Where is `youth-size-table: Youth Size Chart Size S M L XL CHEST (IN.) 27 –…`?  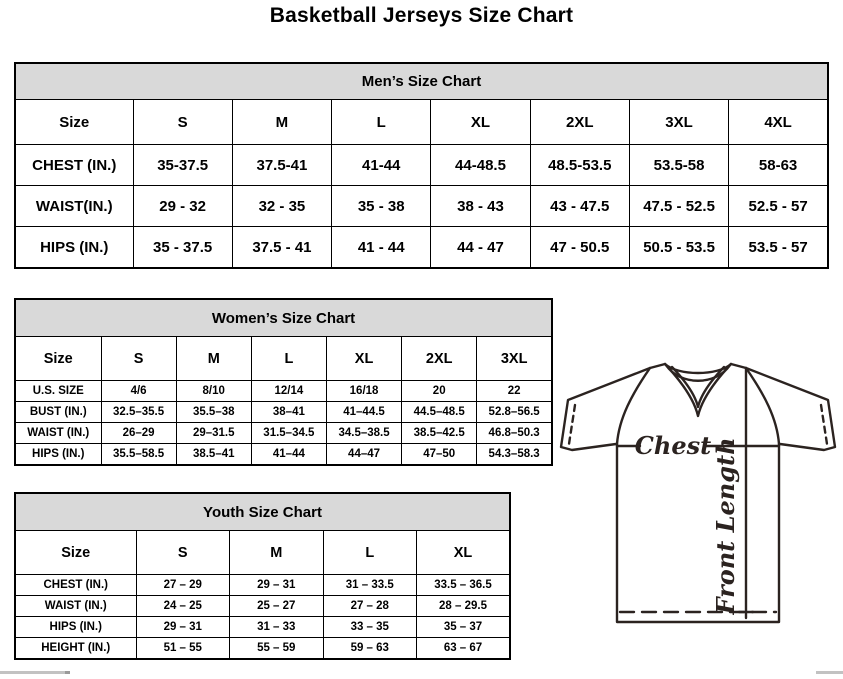
youth-size-table: Youth Size Chart Size S M L XL CHEST (IN.) 27 –… is located at coordinates (262, 576).